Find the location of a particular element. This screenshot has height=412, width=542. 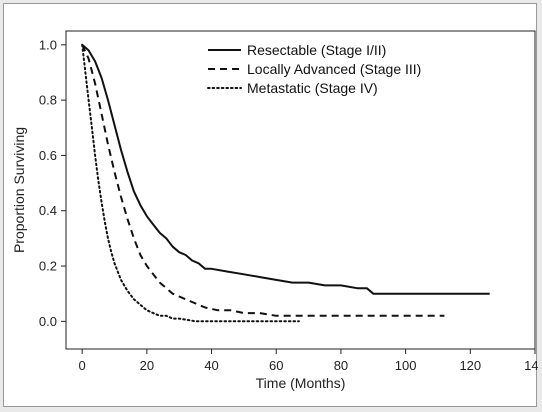

y-tick-label: 1.0 is located at coordinates (48, 44).